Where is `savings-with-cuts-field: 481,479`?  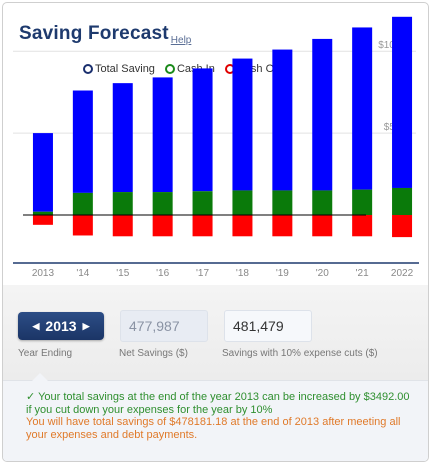 savings-with-cuts-field: 481,479 is located at coordinates (268, 326).